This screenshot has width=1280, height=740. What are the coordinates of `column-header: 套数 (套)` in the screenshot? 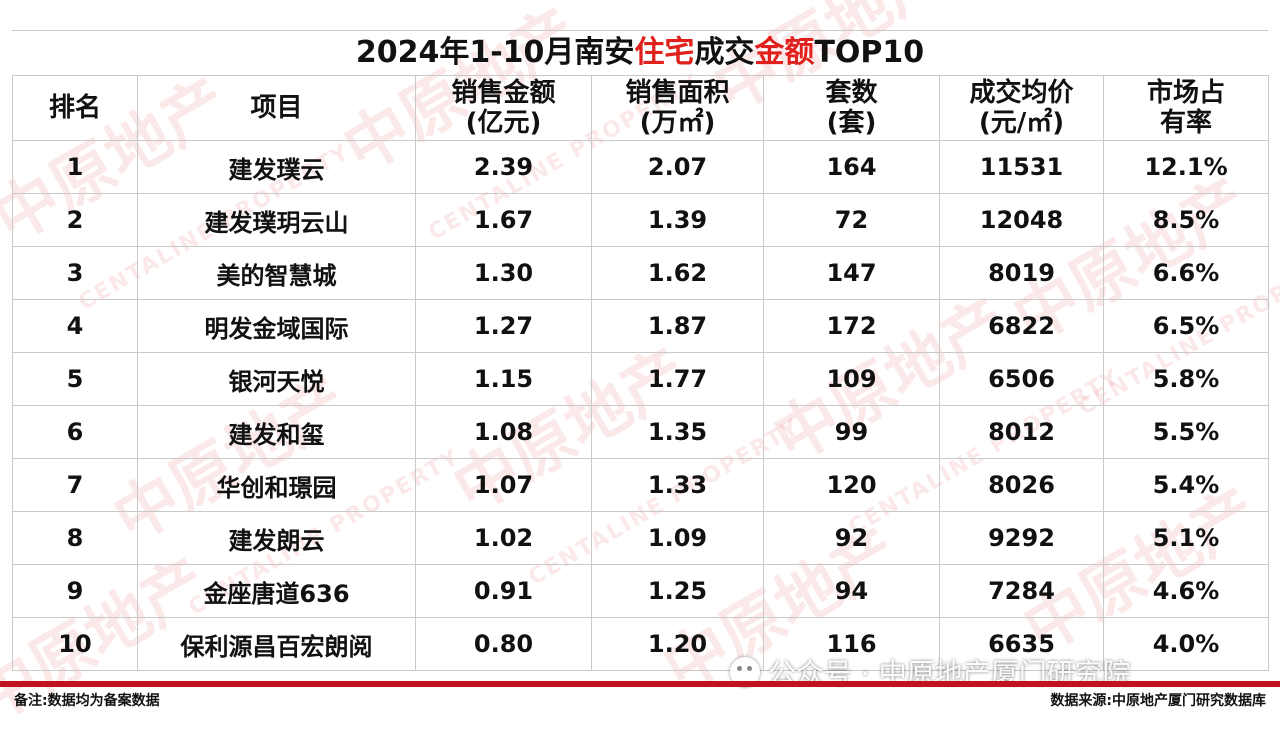 It's located at (851, 108).